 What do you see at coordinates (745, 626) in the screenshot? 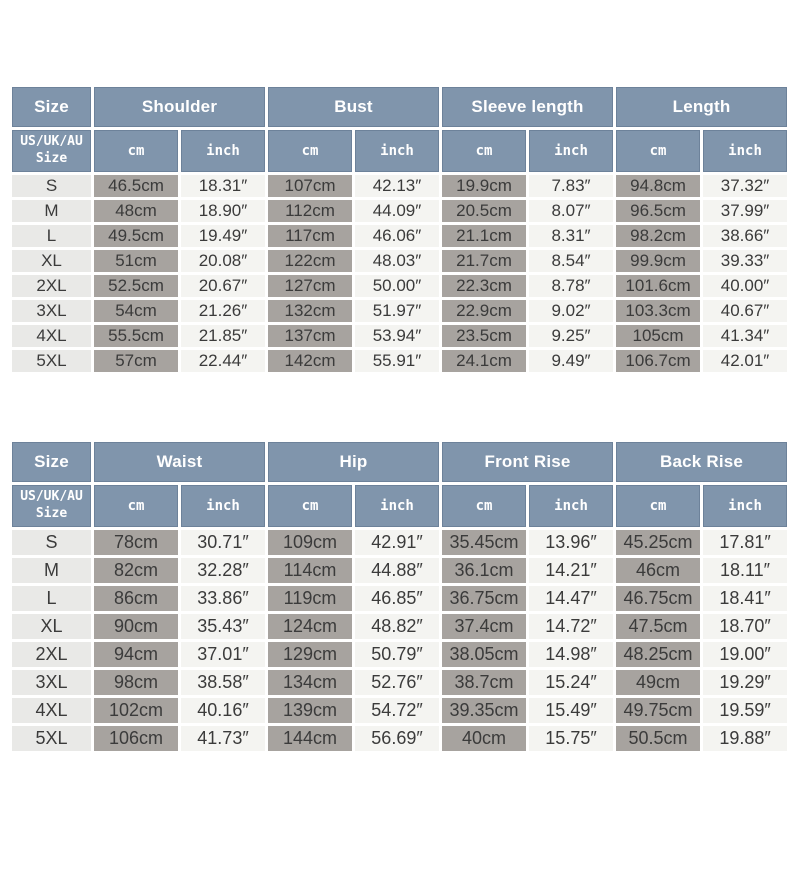
I see `value-cell-inch: 18.70″` at bounding box center [745, 626].